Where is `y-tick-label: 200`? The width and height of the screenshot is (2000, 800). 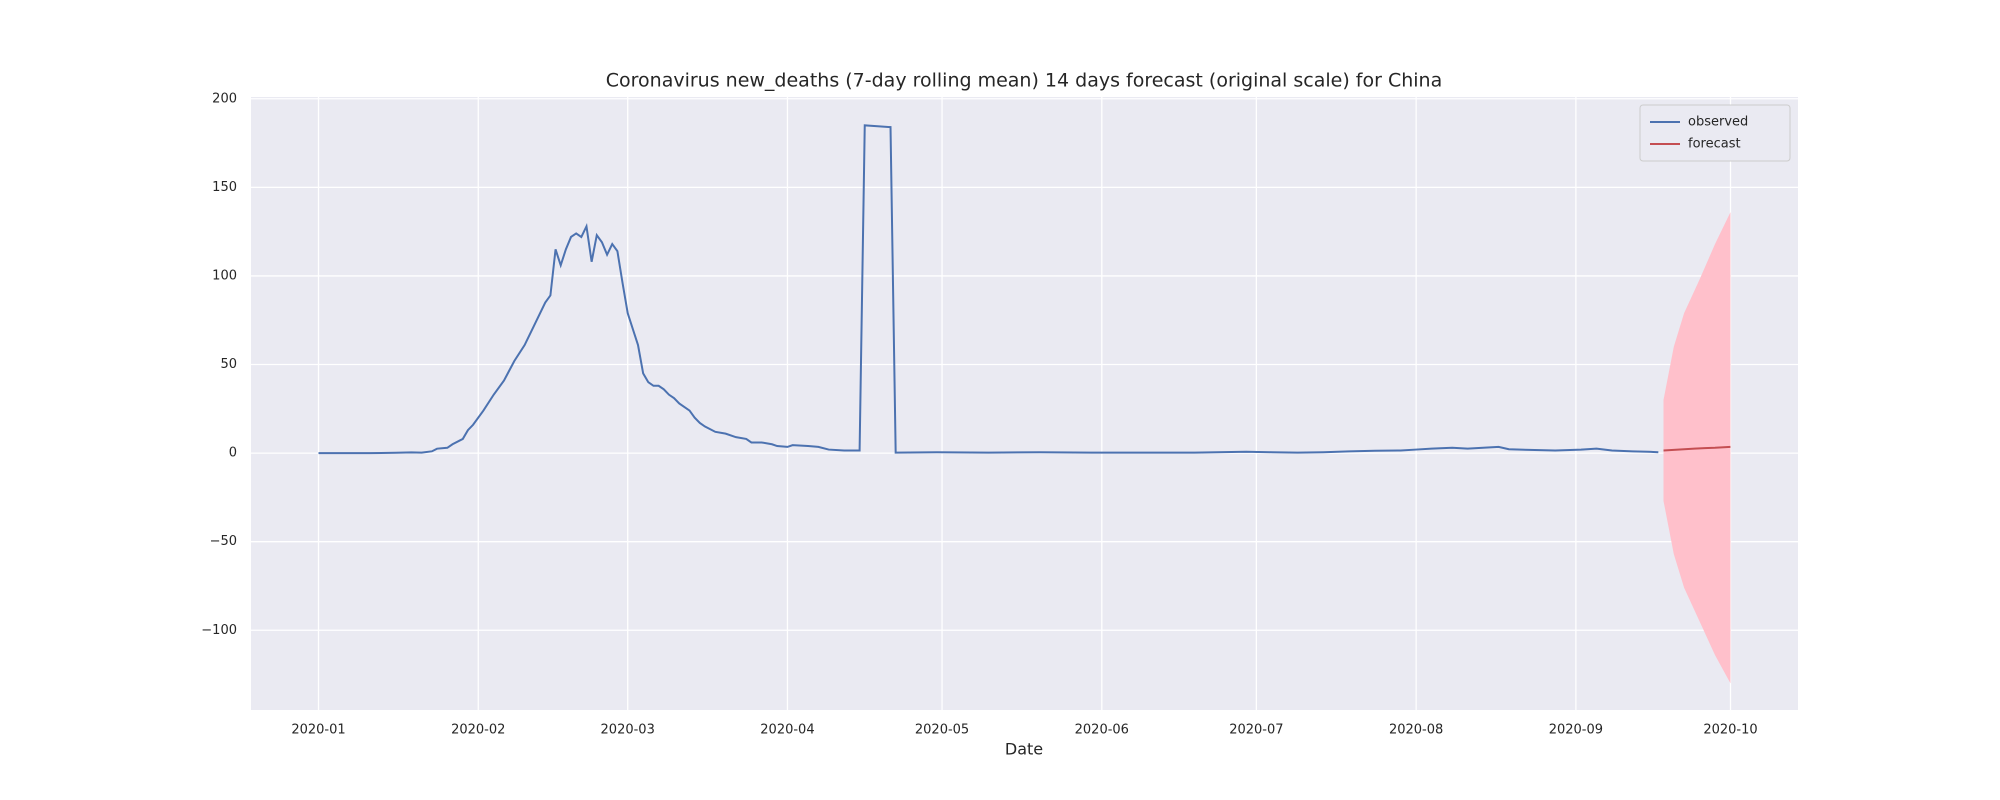 y-tick-label: 200 is located at coordinates (224, 98).